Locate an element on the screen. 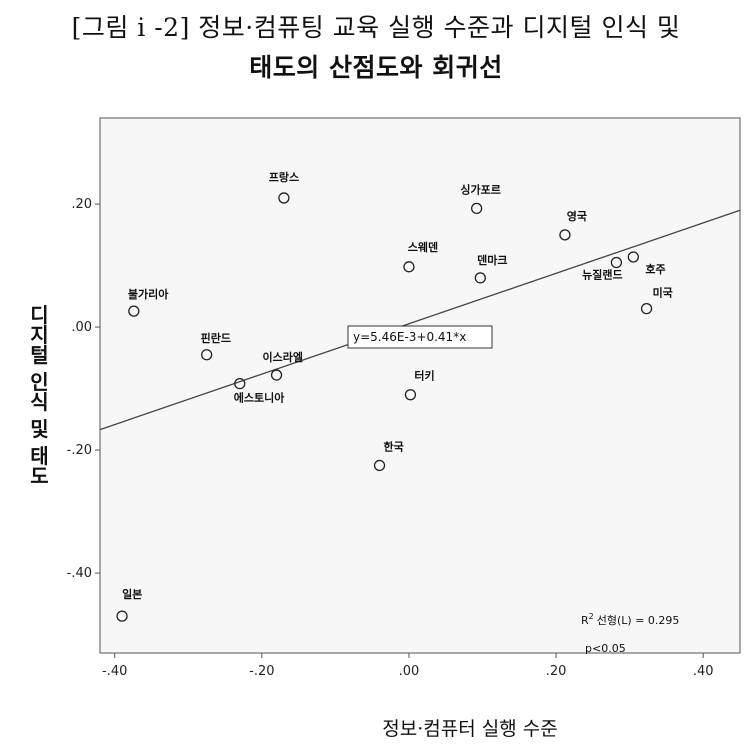  x-tick-label: .20 is located at coordinates (556, 671).